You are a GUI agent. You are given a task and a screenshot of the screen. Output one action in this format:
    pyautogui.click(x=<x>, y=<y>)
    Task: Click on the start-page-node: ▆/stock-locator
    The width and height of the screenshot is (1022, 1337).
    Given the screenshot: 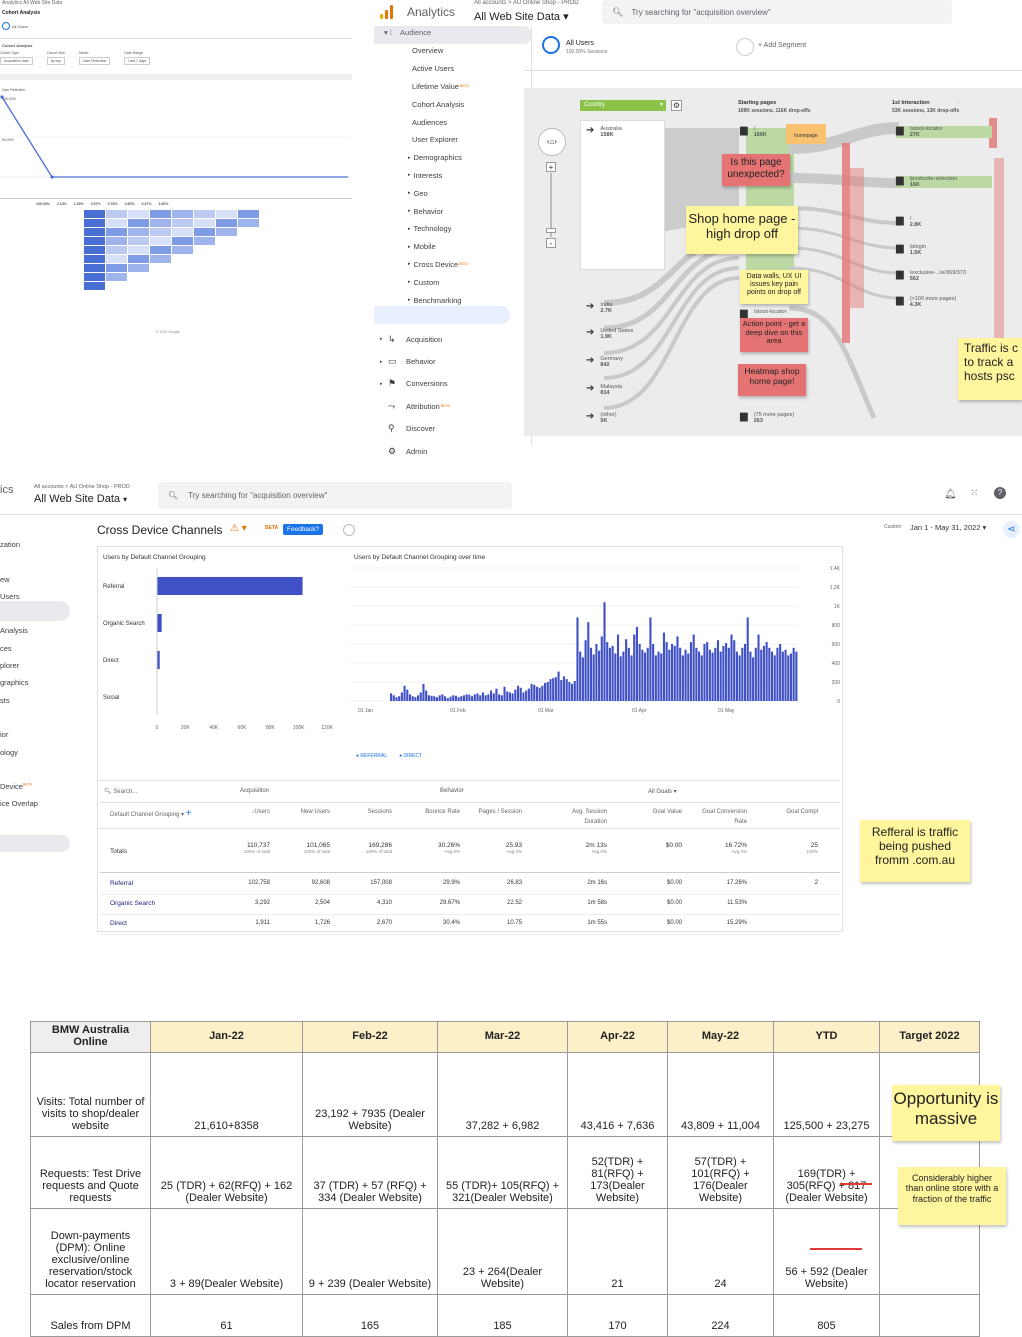 What is the action you would take?
    pyautogui.click(x=763, y=313)
    